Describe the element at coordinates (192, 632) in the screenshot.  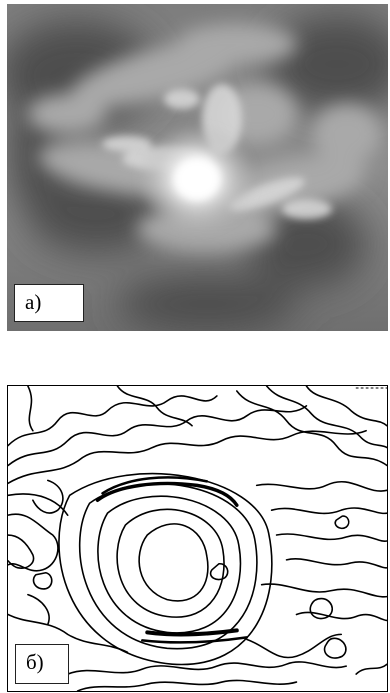
I see `contour-thick-lower` at that location.